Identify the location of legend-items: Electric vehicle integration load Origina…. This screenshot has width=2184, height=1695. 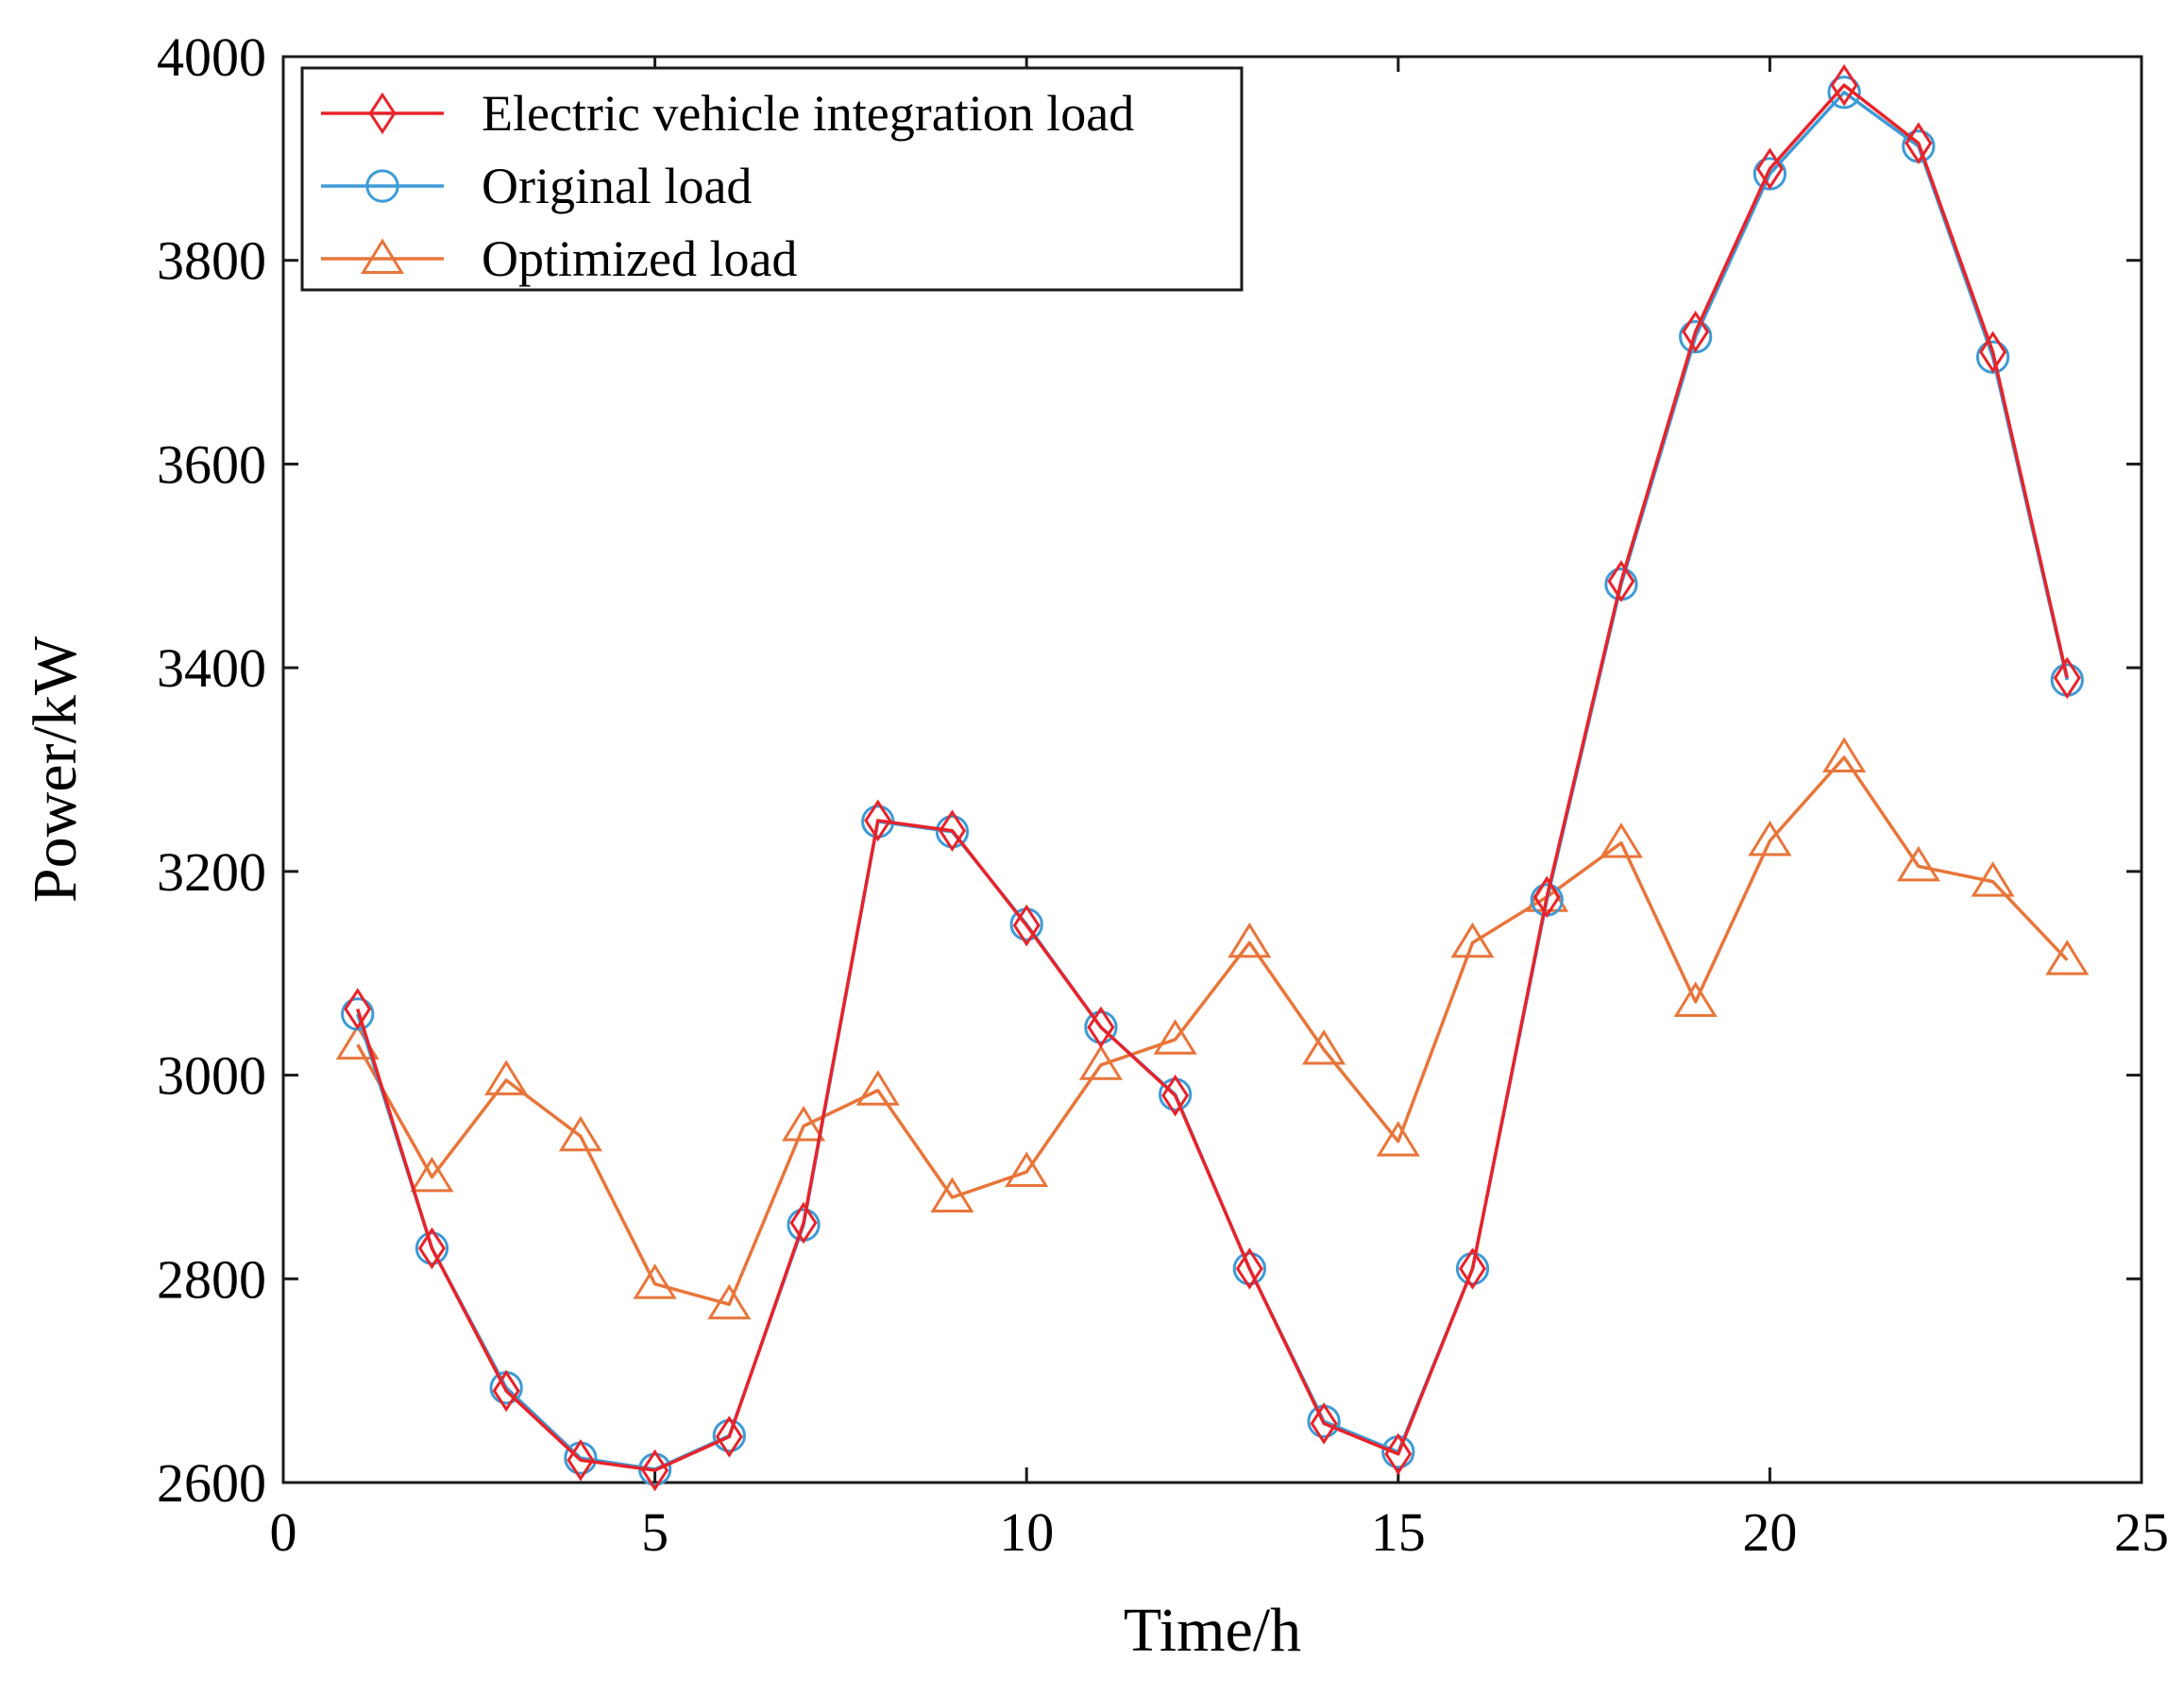
(727, 186).